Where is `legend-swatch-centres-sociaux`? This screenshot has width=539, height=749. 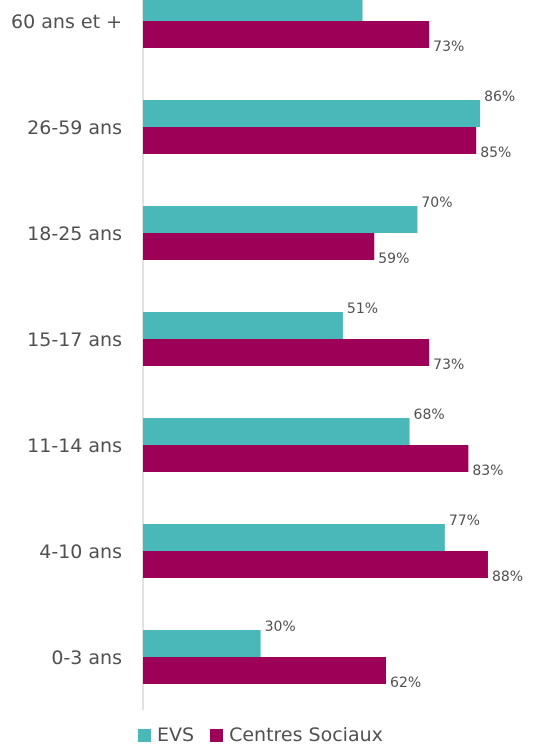 legend-swatch-centres-sociaux is located at coordinates (217, 735).